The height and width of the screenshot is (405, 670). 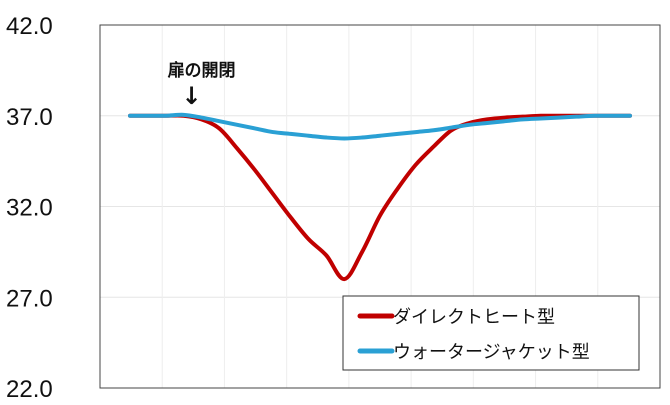 I want to click on legend-label-water-jacket: ウォータージャケット型, so click(x=491, y=352).